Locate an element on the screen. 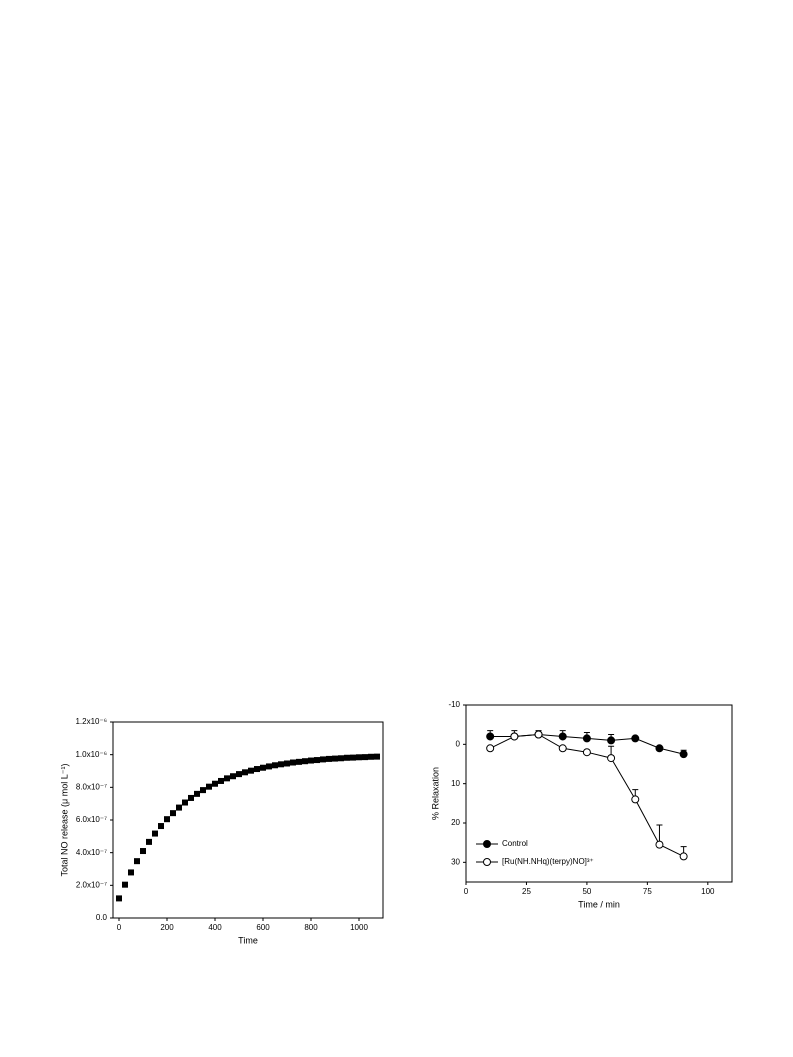 This screenshot has width=793, height=1057. y-tick-label: 10 is located at coordinates (455, 783).